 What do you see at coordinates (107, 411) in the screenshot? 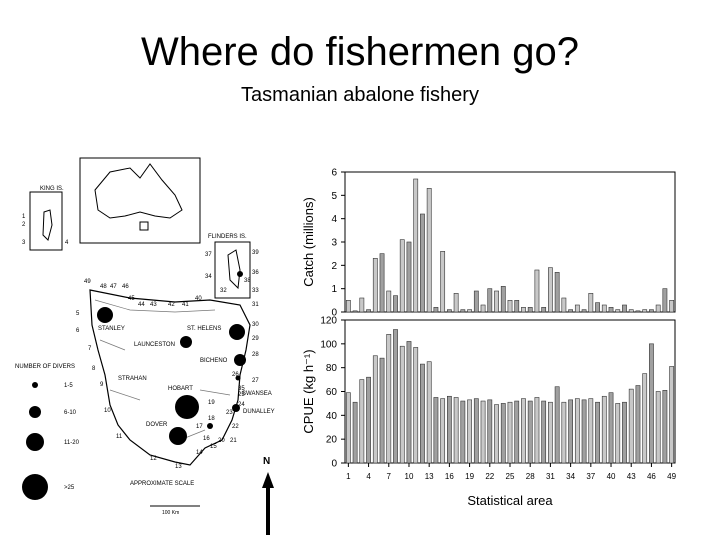
I see `area-number: 10` at bounding box center [107, 411].